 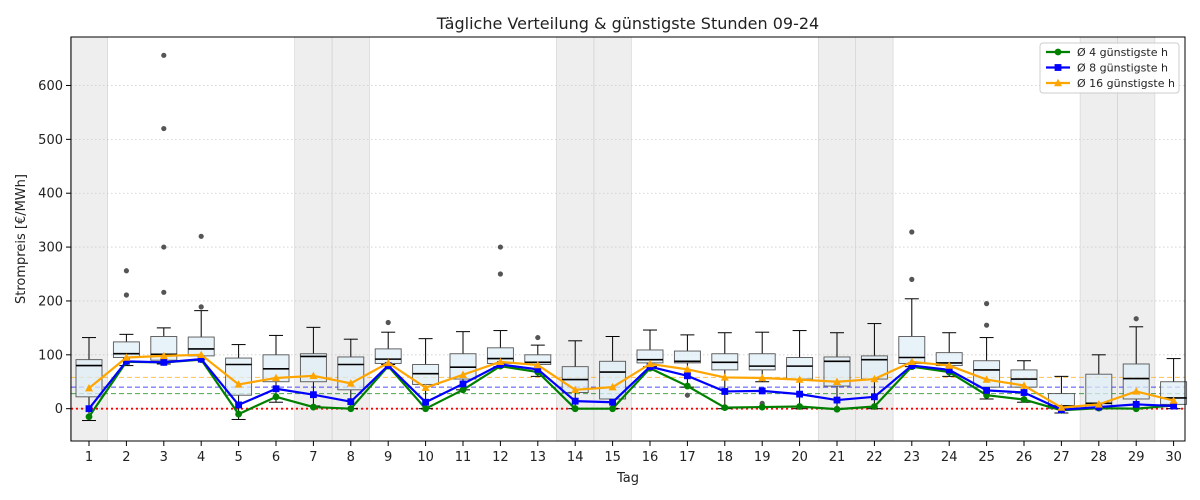 I want to click on y-tick-label: 500, so click(x=50, y=140).